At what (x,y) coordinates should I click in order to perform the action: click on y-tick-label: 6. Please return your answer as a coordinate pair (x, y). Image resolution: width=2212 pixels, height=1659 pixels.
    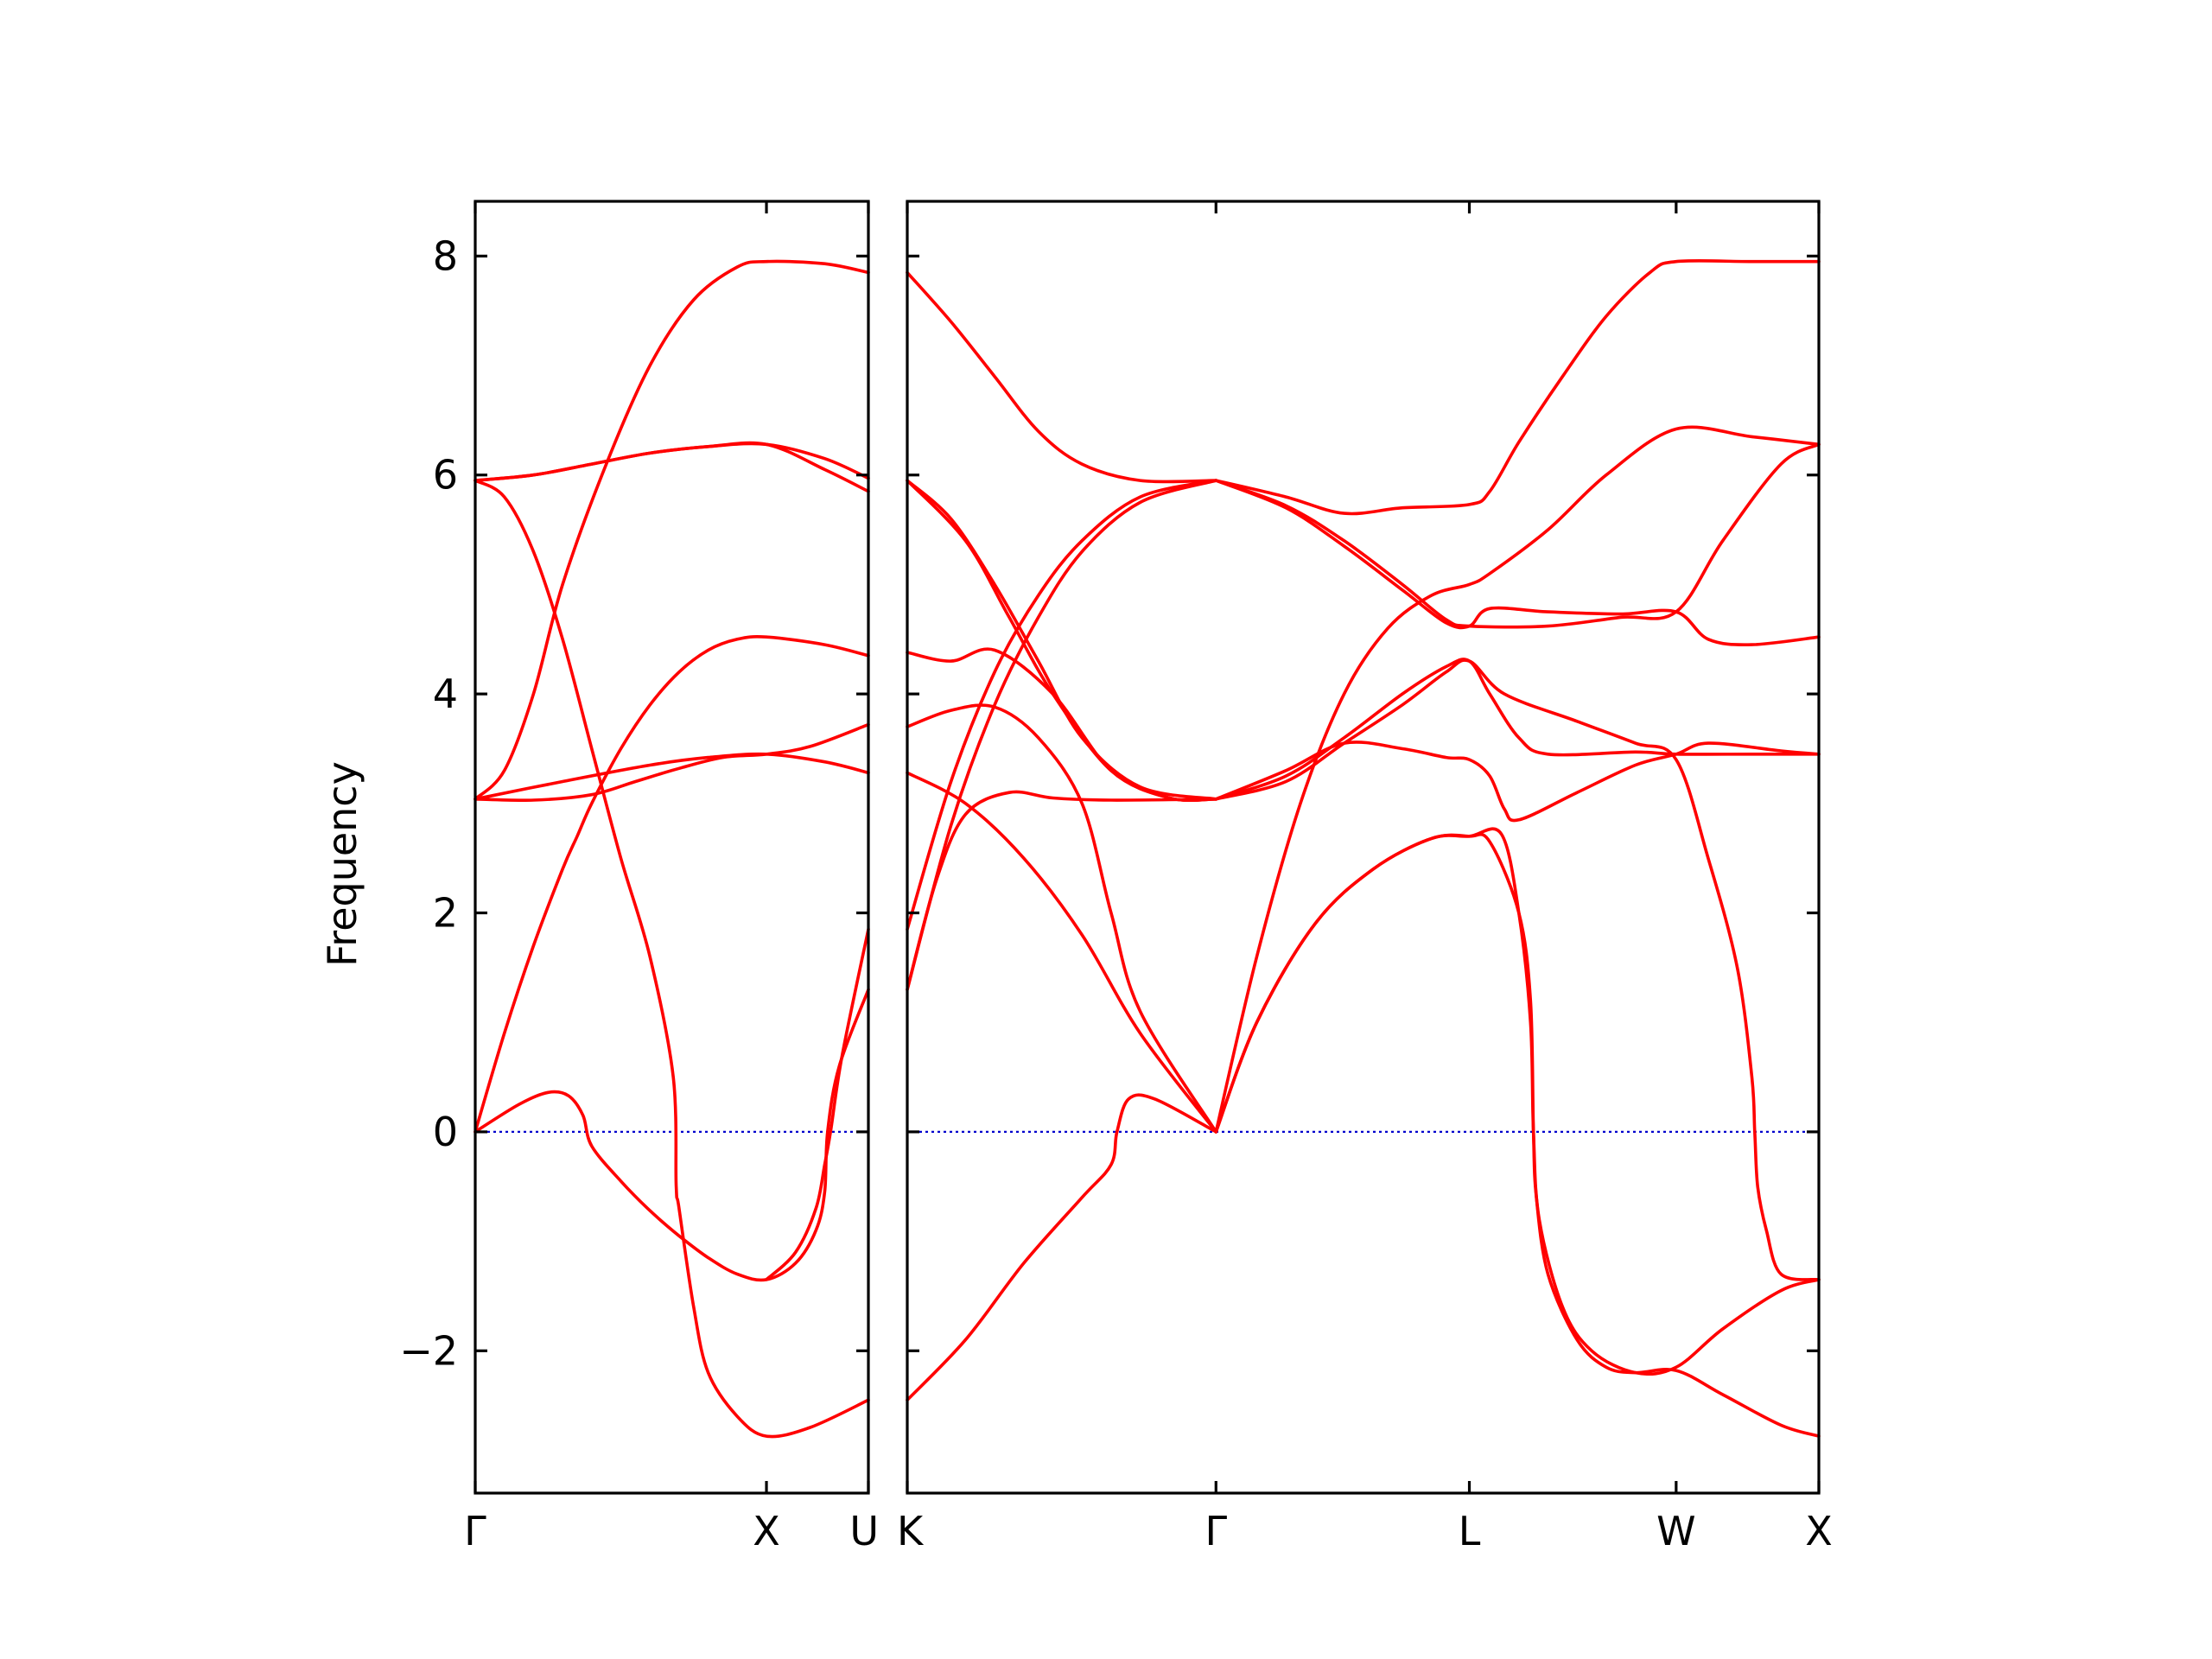
    Looking at the image, I should click on (446, 475).